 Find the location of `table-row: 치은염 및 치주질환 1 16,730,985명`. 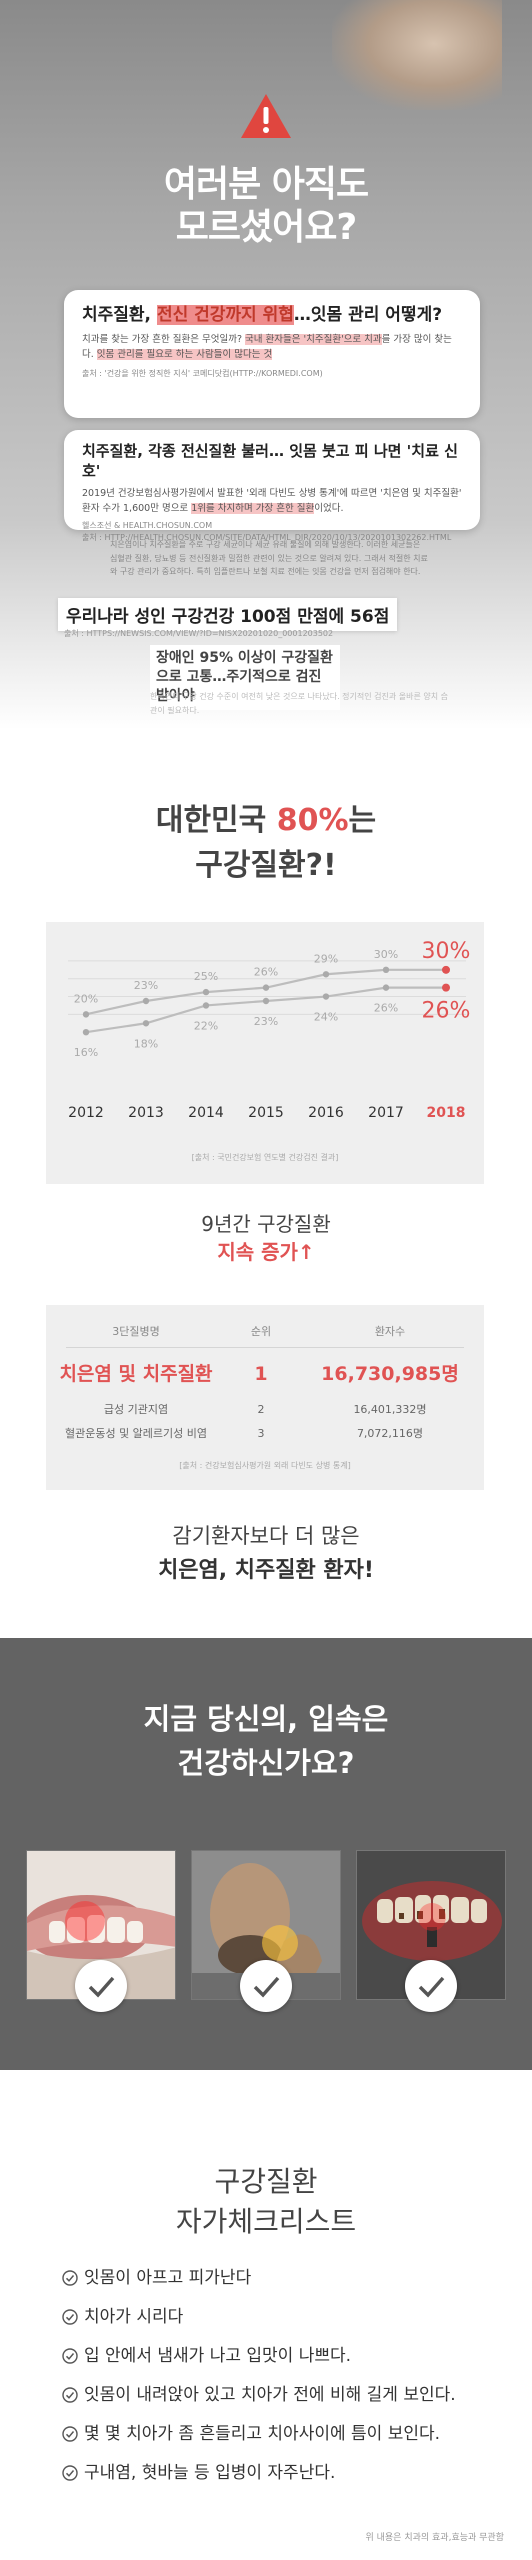

table-row: 치은염 및 치주질환 1 16,730,985명 is located at coordinates (265, 1374).